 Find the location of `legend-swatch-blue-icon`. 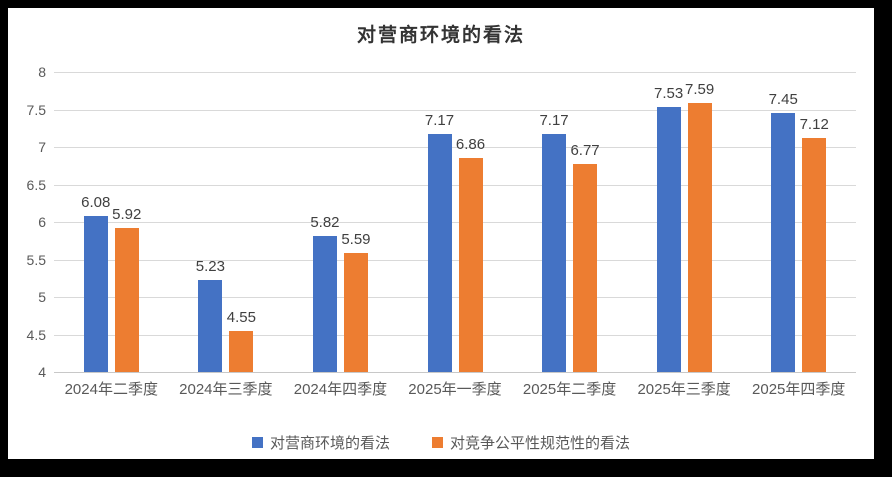

legend-swatch-blue-icon is located at coordinates (257, 442).